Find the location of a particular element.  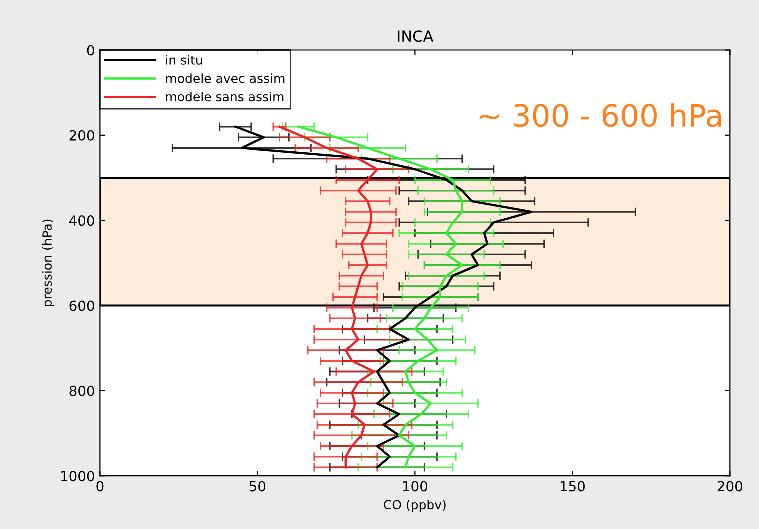

y-tick-label: 600 is located at coordinates (82, 306).